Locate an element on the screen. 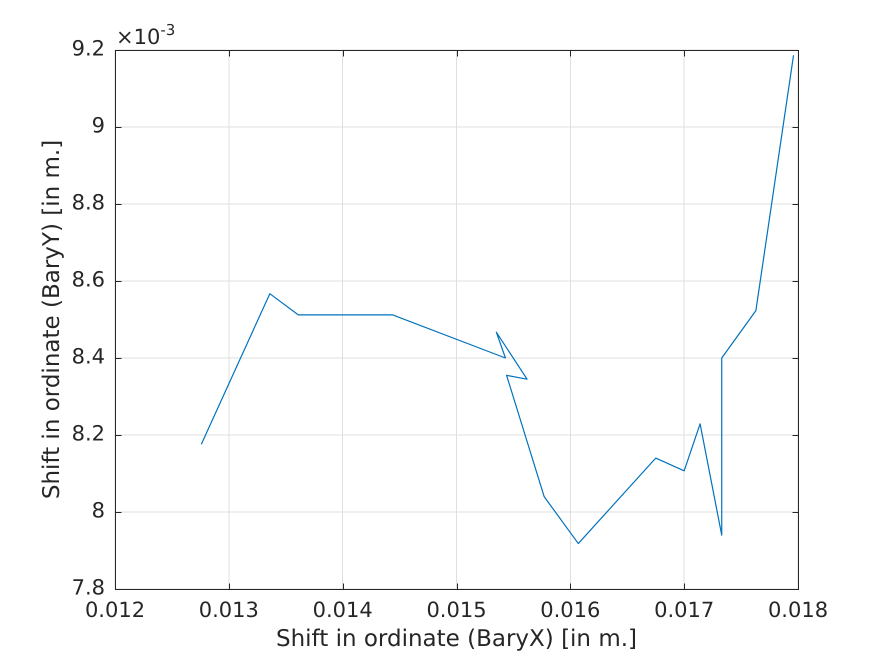 This screenshot has width=884, height=663. y-tick-label: 7.8 is located at coordinates (88, 587).